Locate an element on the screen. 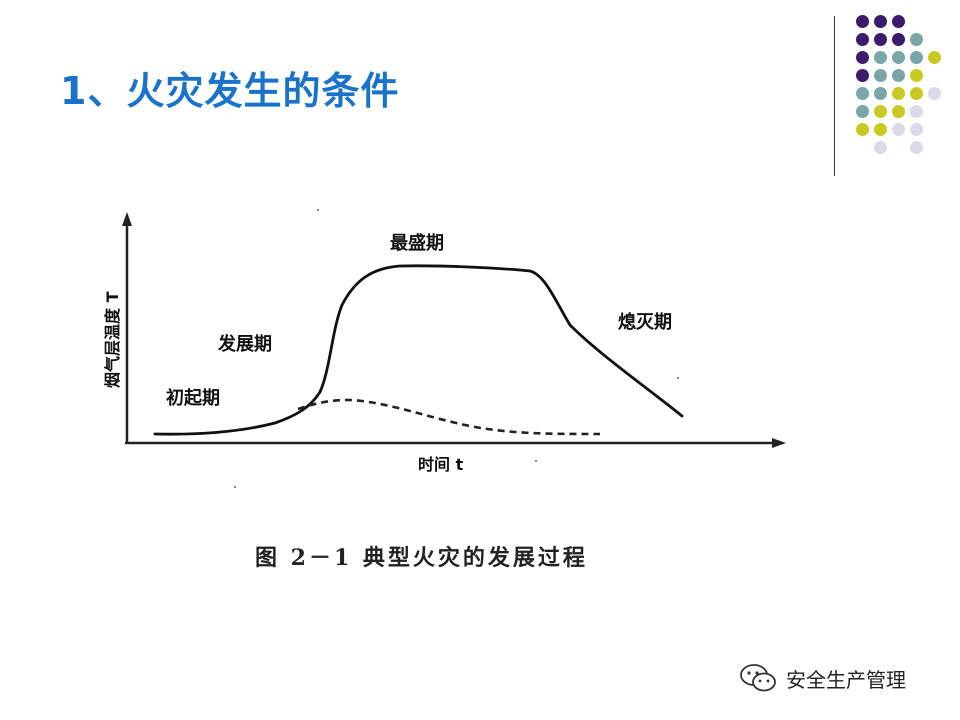 The image size is (960, 720). wechat-icon is located at coordinates (758, 678).